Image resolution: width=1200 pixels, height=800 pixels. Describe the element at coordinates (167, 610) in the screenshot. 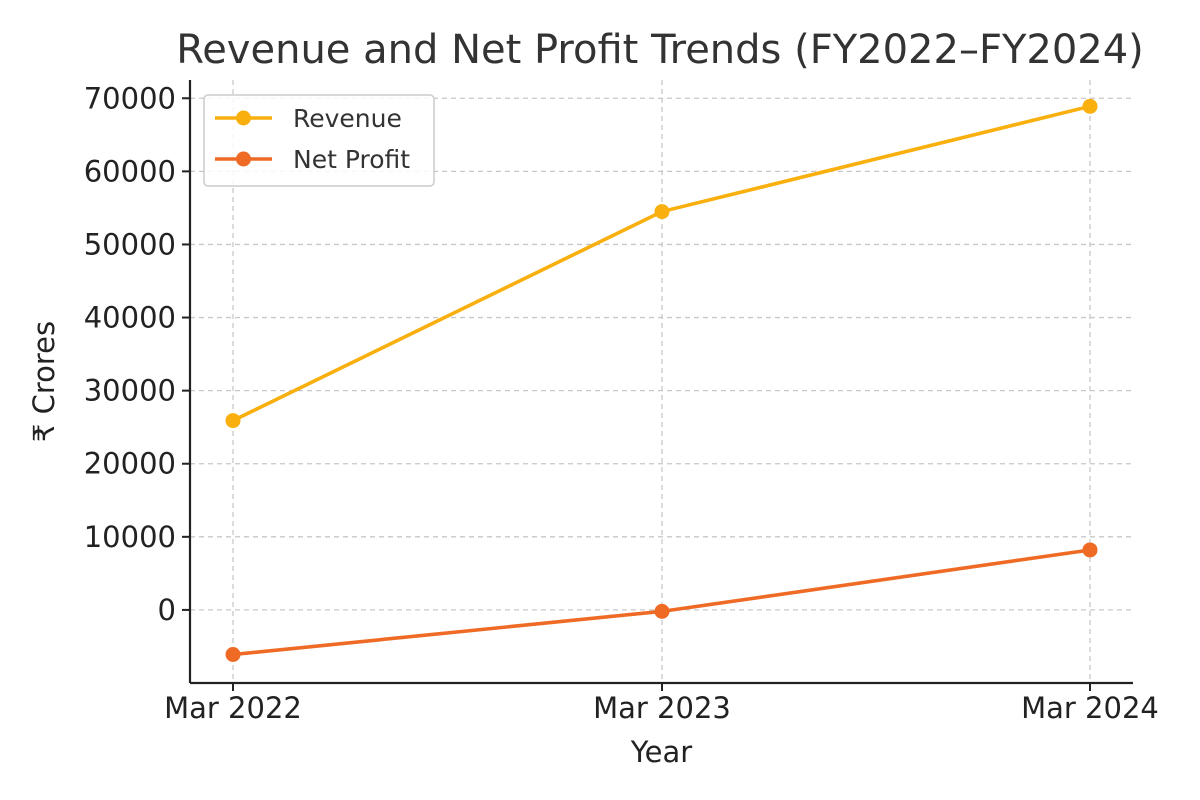

I see `y-tick-label: 0` at that location.